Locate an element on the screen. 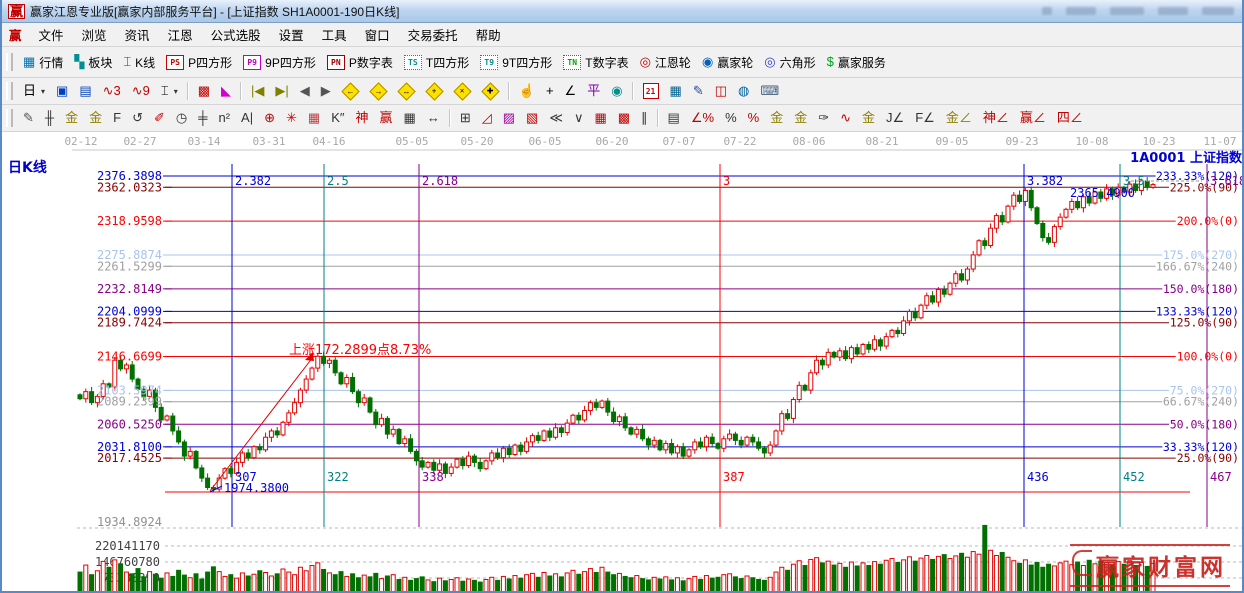 The width and height of the screenshot is (1244, 593). menu-item-10: 帮助 is located at coordinates (488, 36).